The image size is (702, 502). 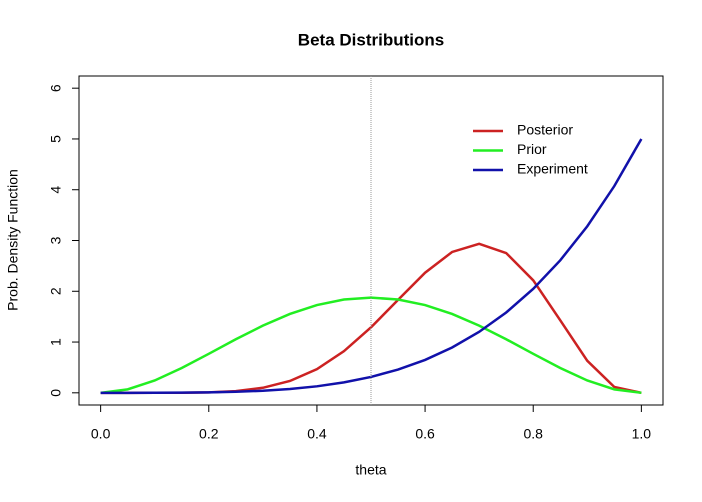 I want to click on x-tick-label: 0.4, so click(x=317, y=434).